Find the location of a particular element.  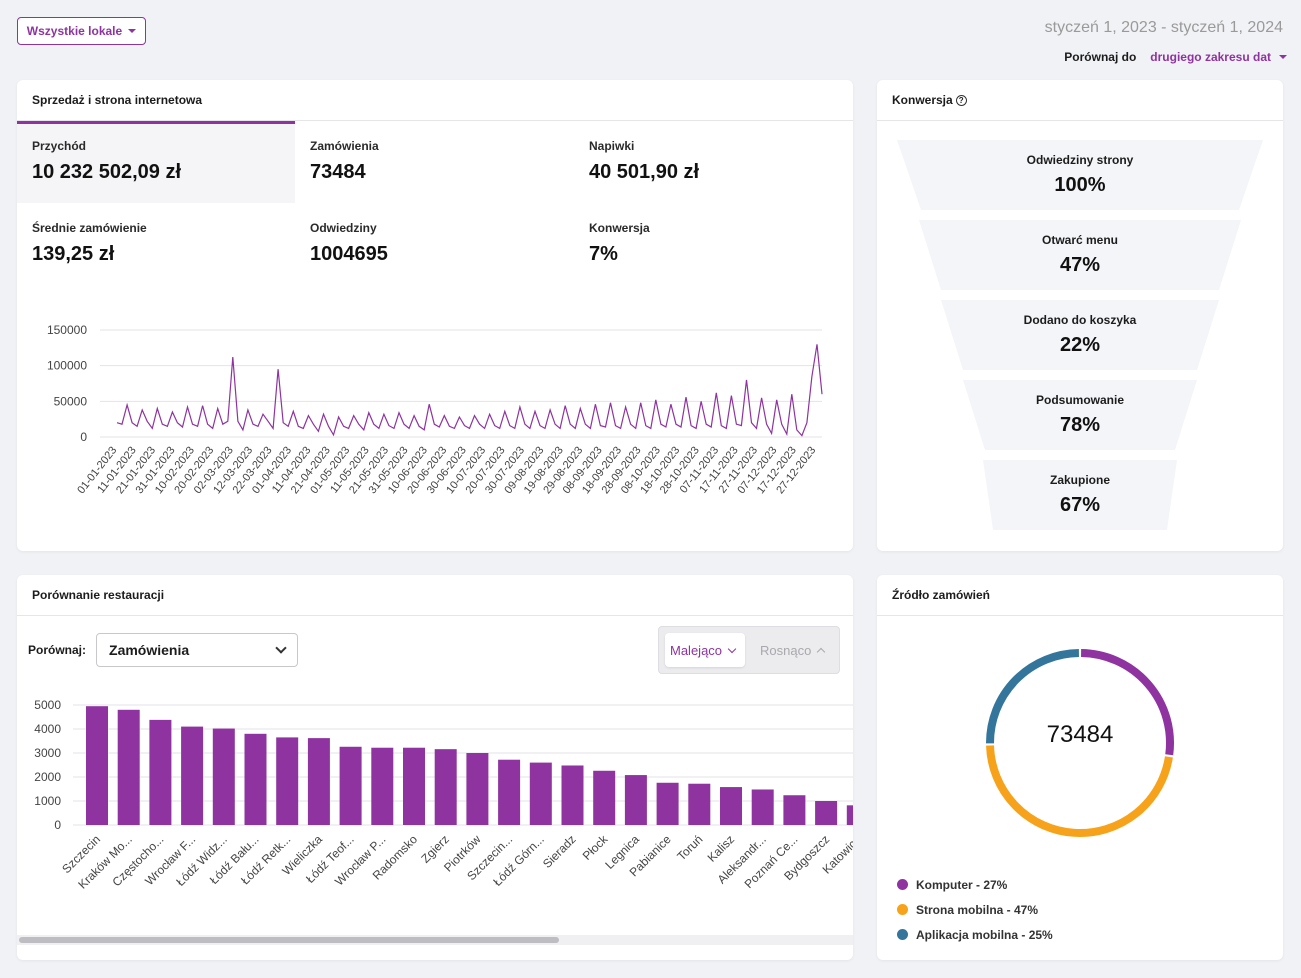

metric-label: Konwersja is located at coordinates (619, 228).